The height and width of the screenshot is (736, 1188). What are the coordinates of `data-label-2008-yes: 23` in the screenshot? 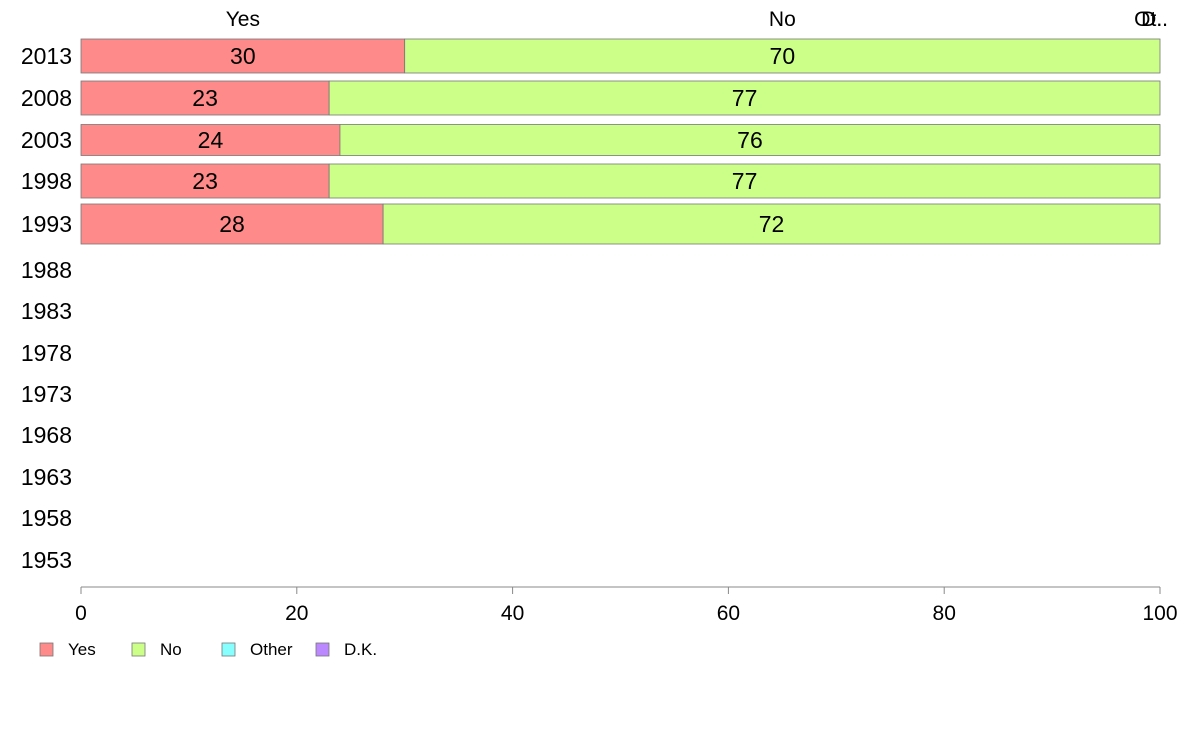 It's located at (205, 98).